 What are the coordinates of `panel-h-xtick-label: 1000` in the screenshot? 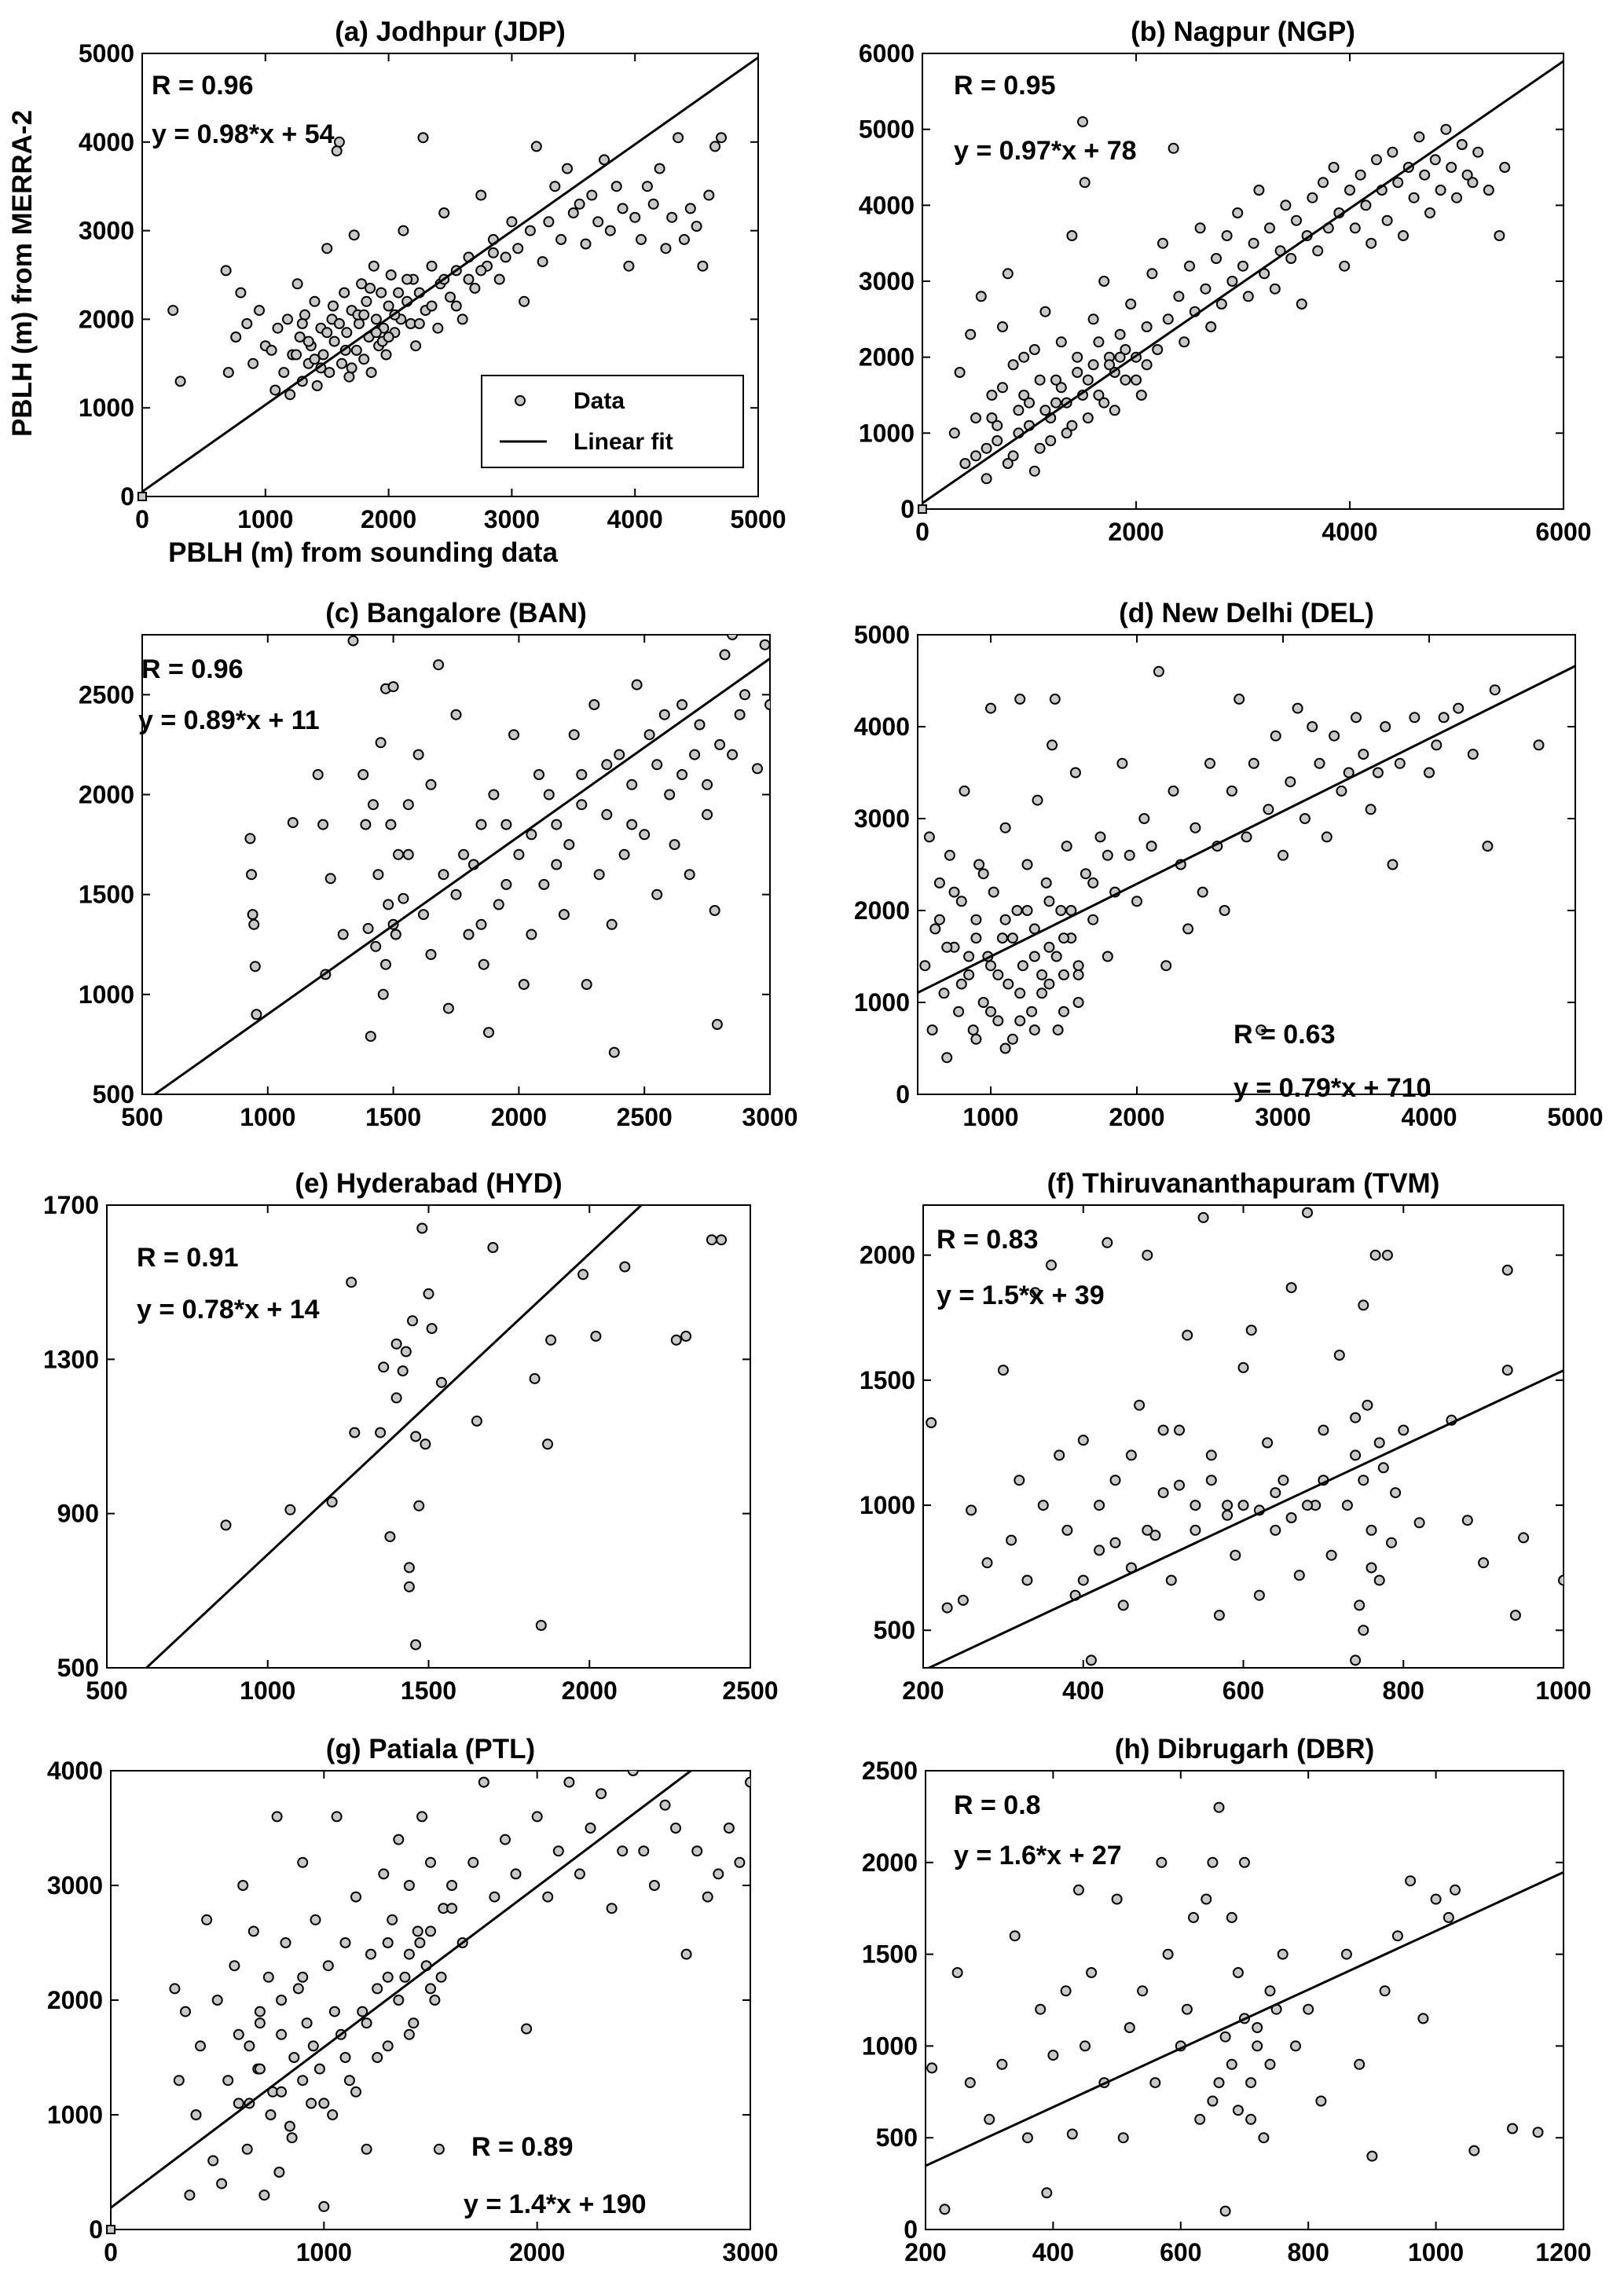 It's located at (1436, 2252).